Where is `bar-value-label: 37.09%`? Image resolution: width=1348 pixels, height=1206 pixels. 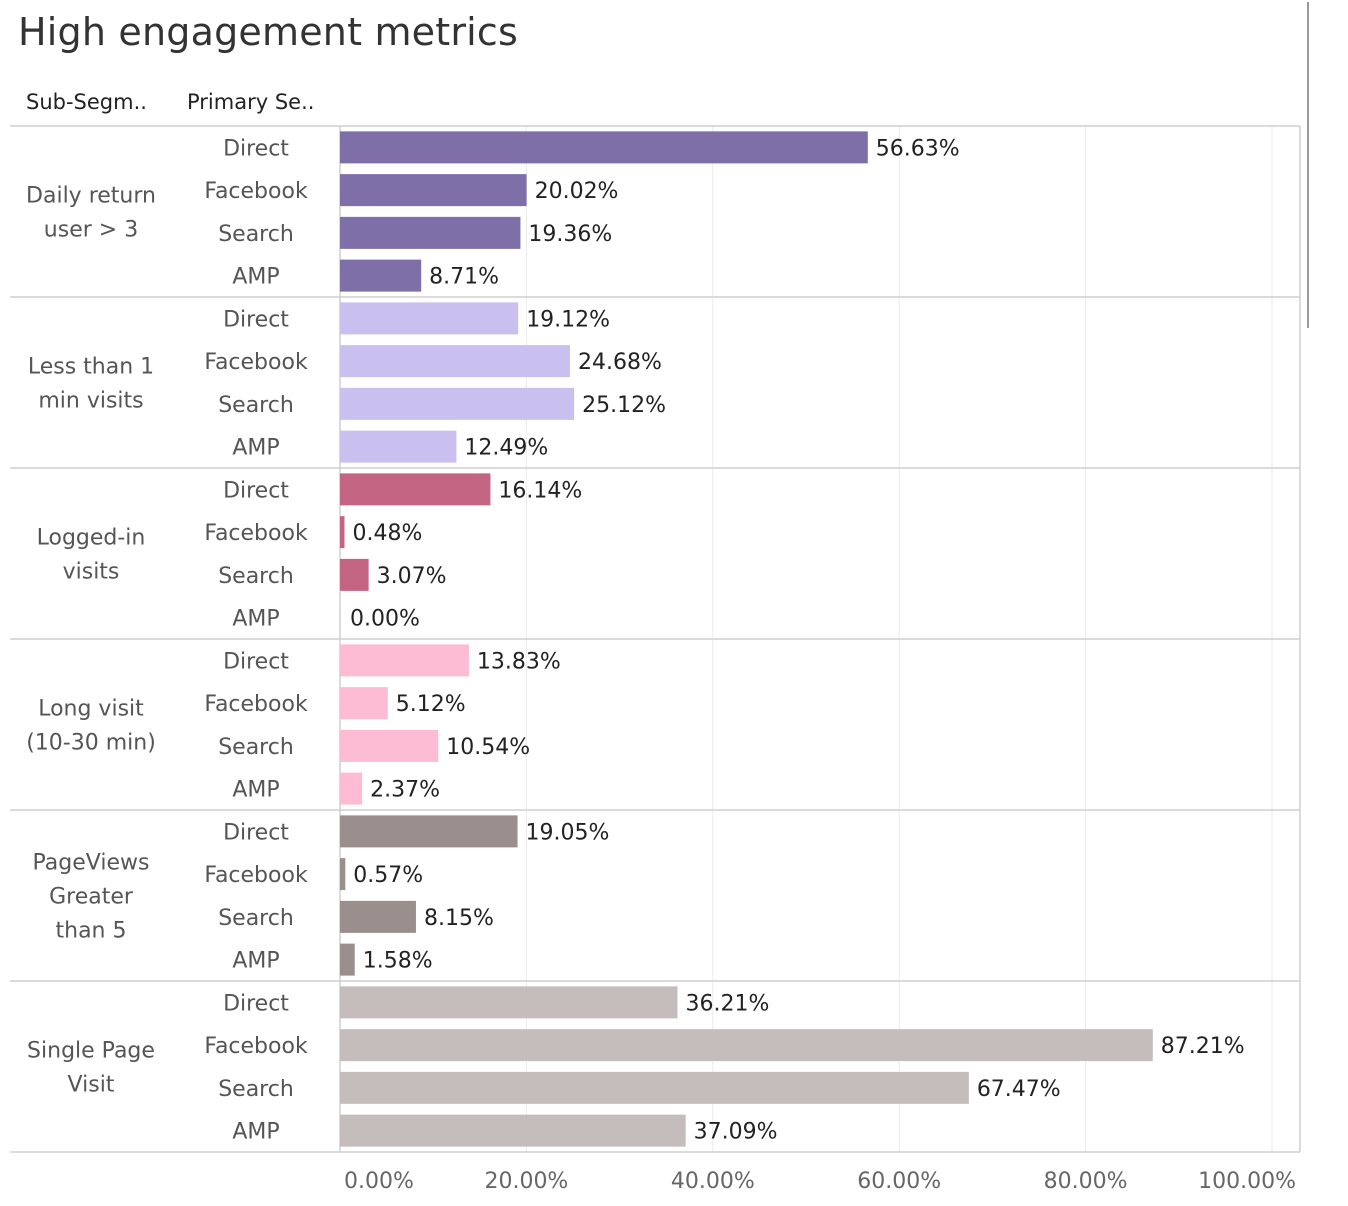
bar-value-label: 37.09% is located at coordinates (736, 1132).